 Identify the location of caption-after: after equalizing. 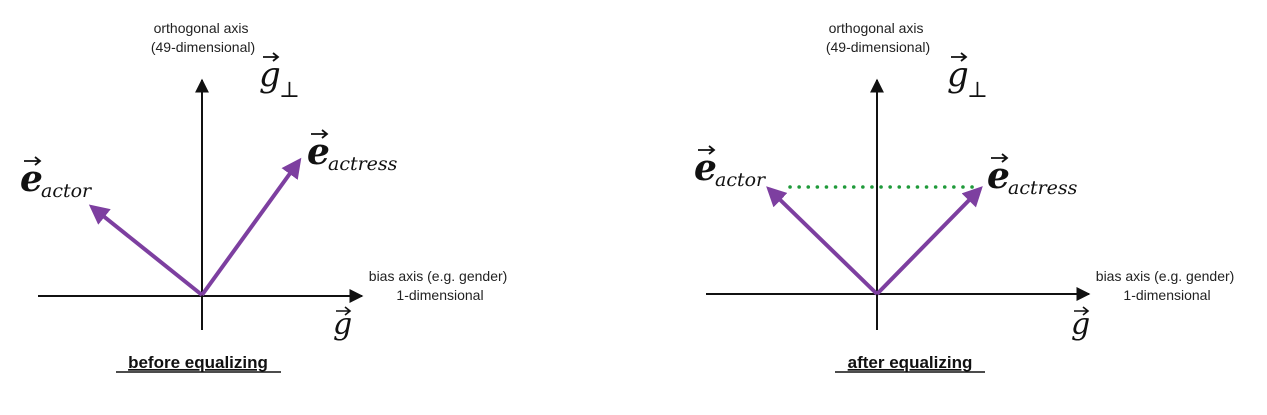
(910, 362).